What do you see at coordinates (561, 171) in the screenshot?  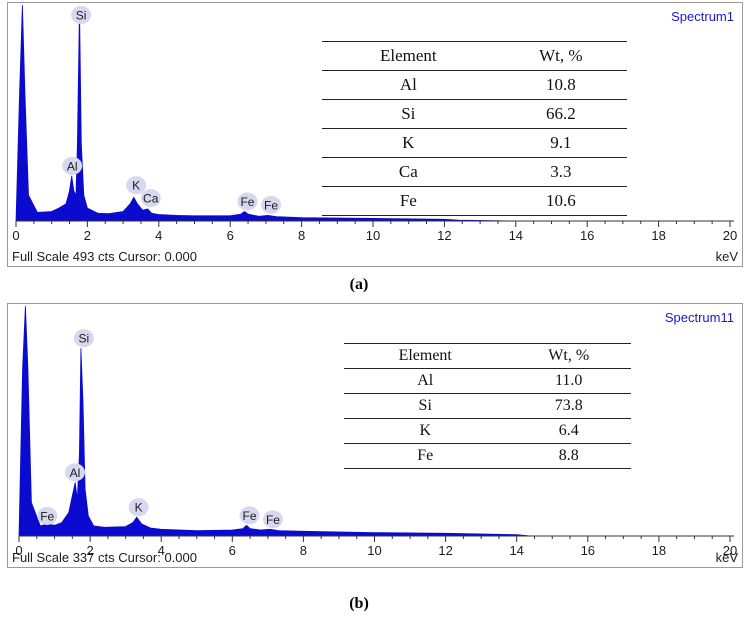 I see `wt-cell: 3.3` at bounding box center [561, 171].